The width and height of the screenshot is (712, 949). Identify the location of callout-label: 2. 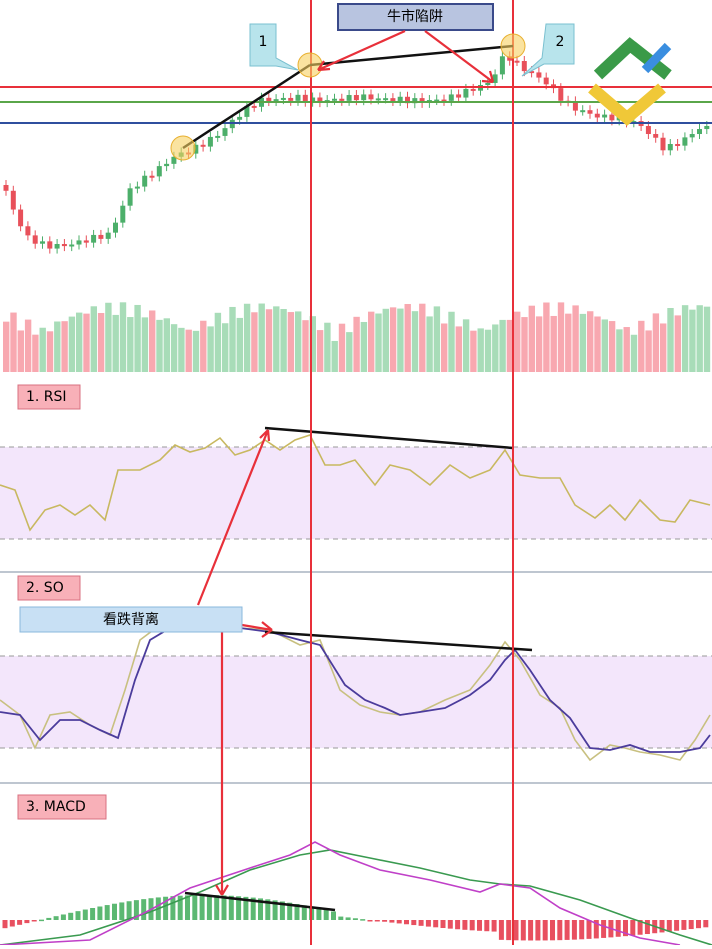
(560, 42).